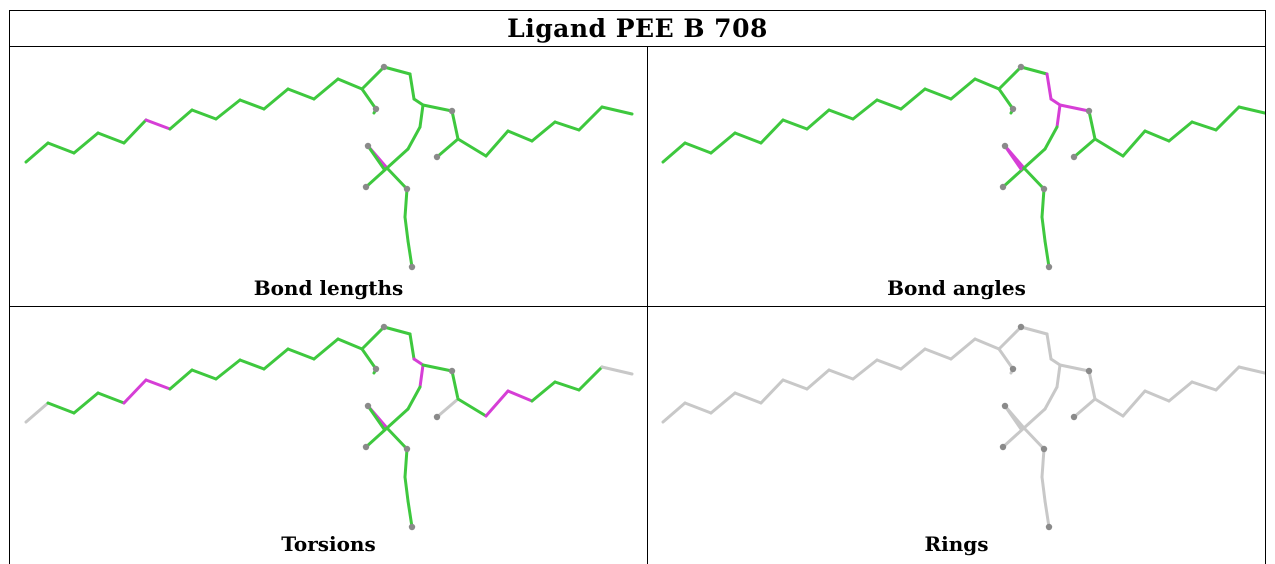 This screenshot has height=564, width=1275. What do you see at coordinates (956, 288) in the screenshot?
I see `caption-bond-angles: Bond angles` at bounding box center [956, 288].